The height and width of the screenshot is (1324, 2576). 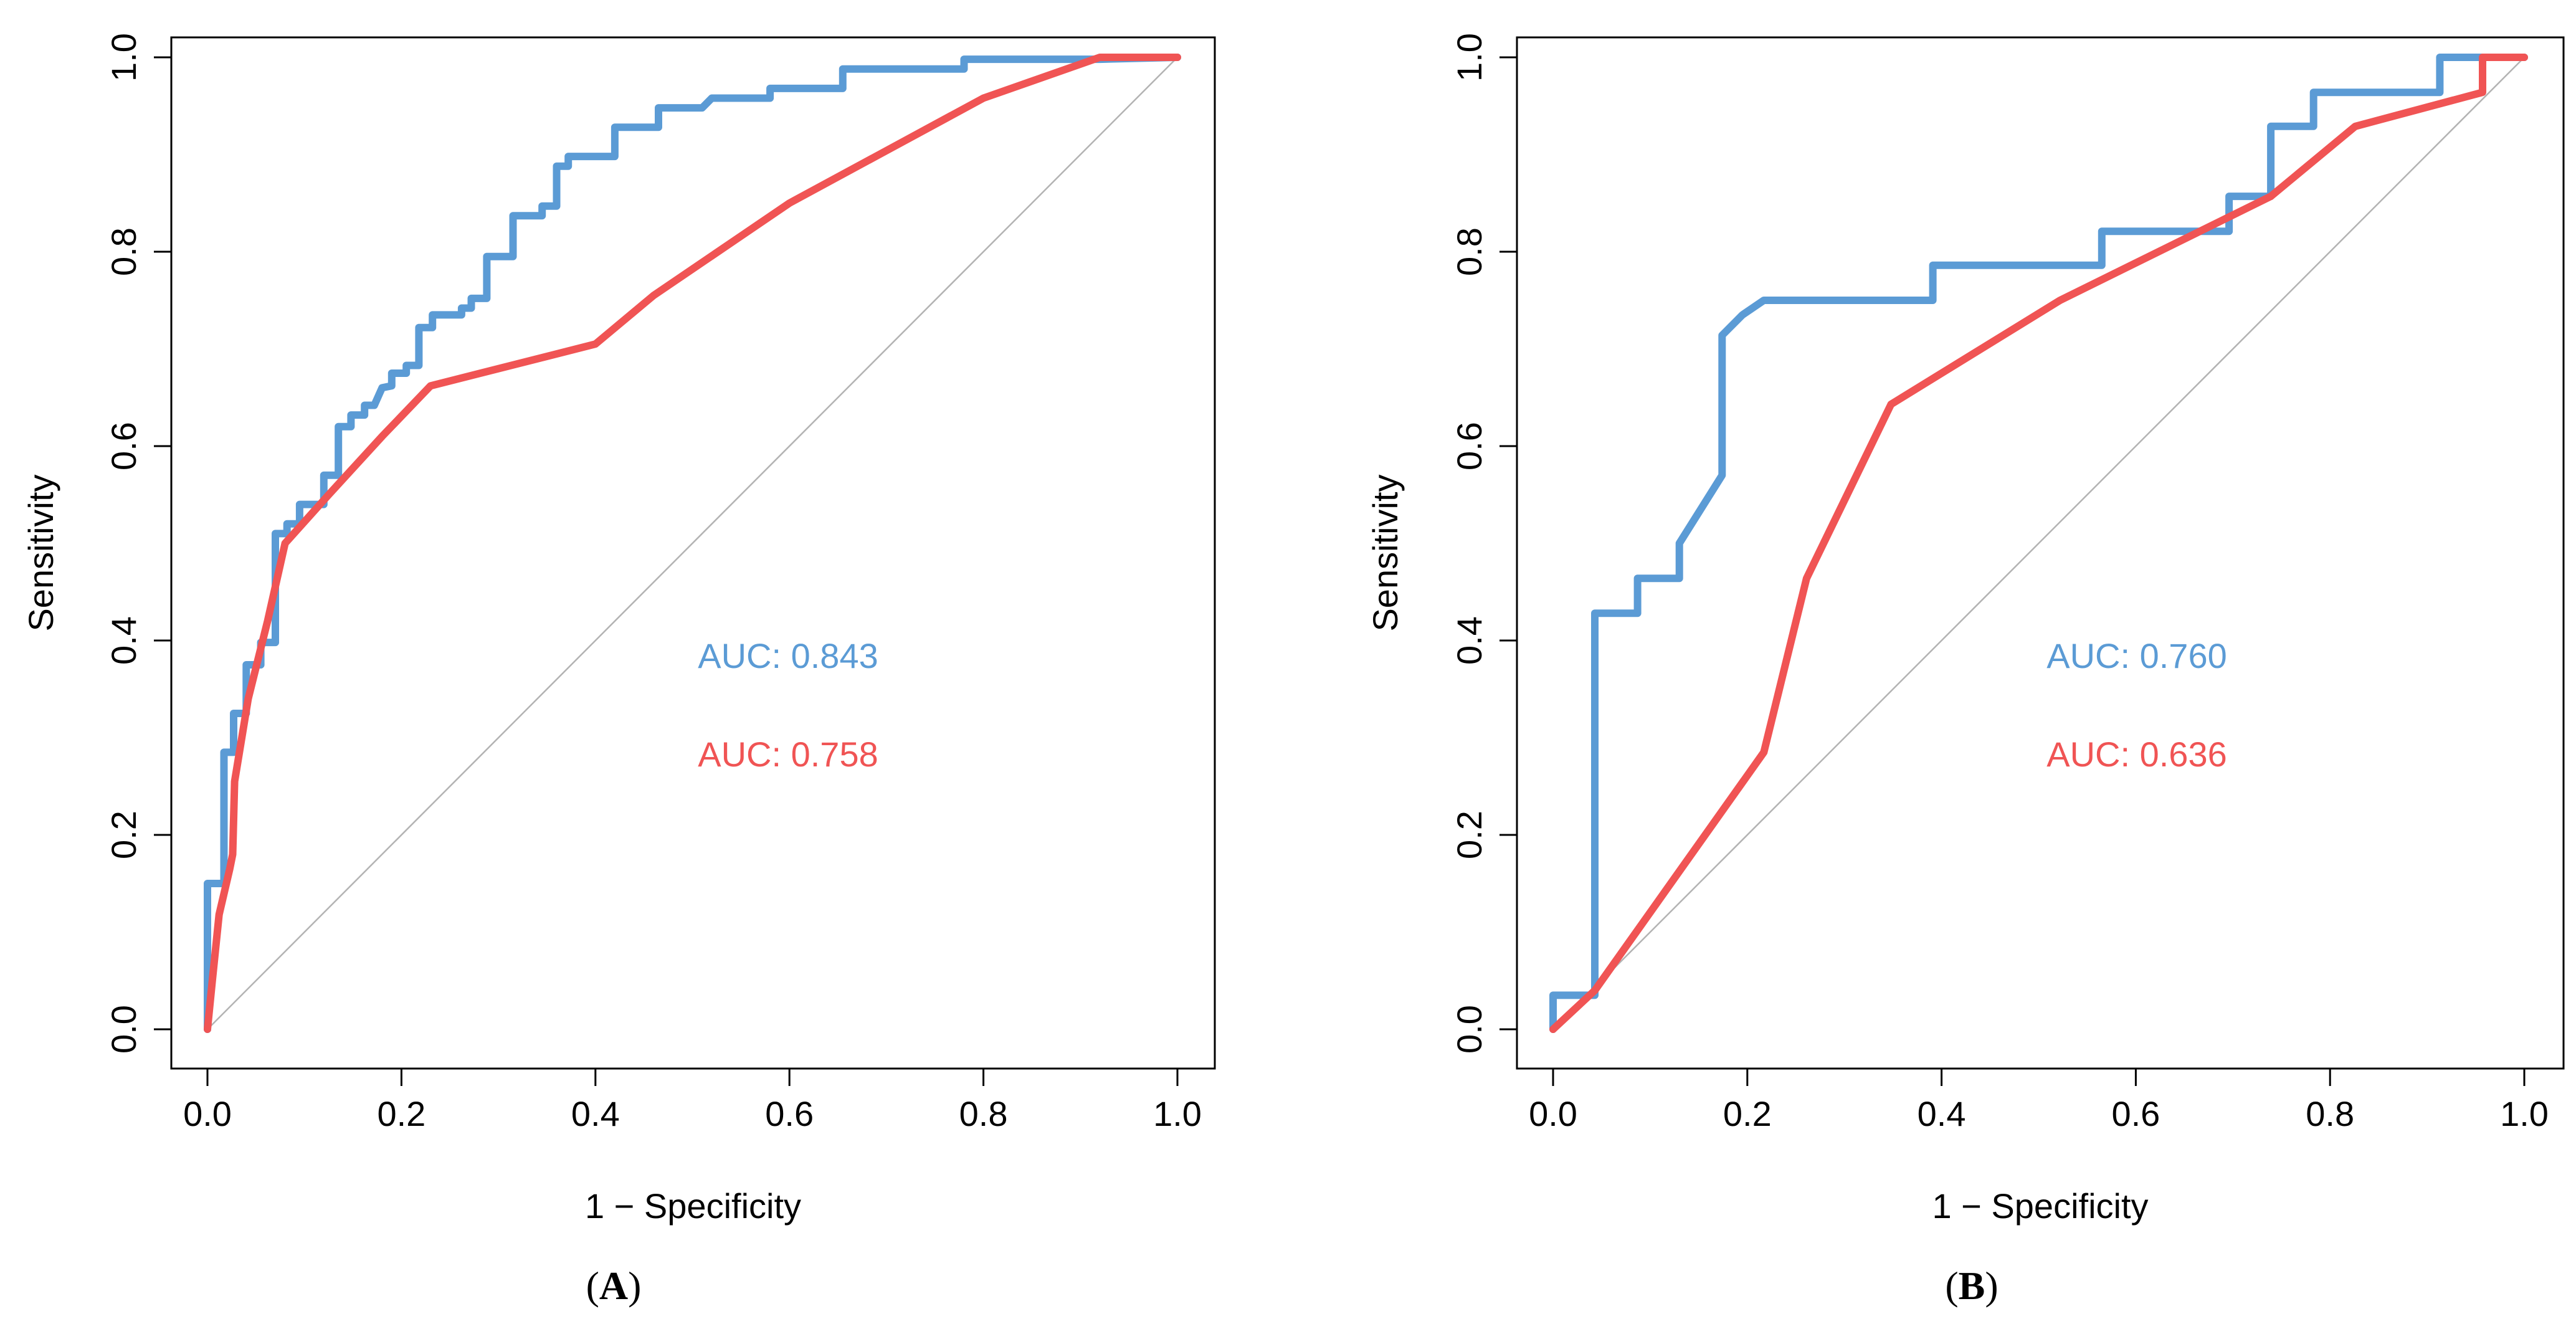 What do you see at coordinates (984, 1114) in the screenshot?
I see `panel-a-x-tick-label: 0.8` at bounding box center [984, 1114].